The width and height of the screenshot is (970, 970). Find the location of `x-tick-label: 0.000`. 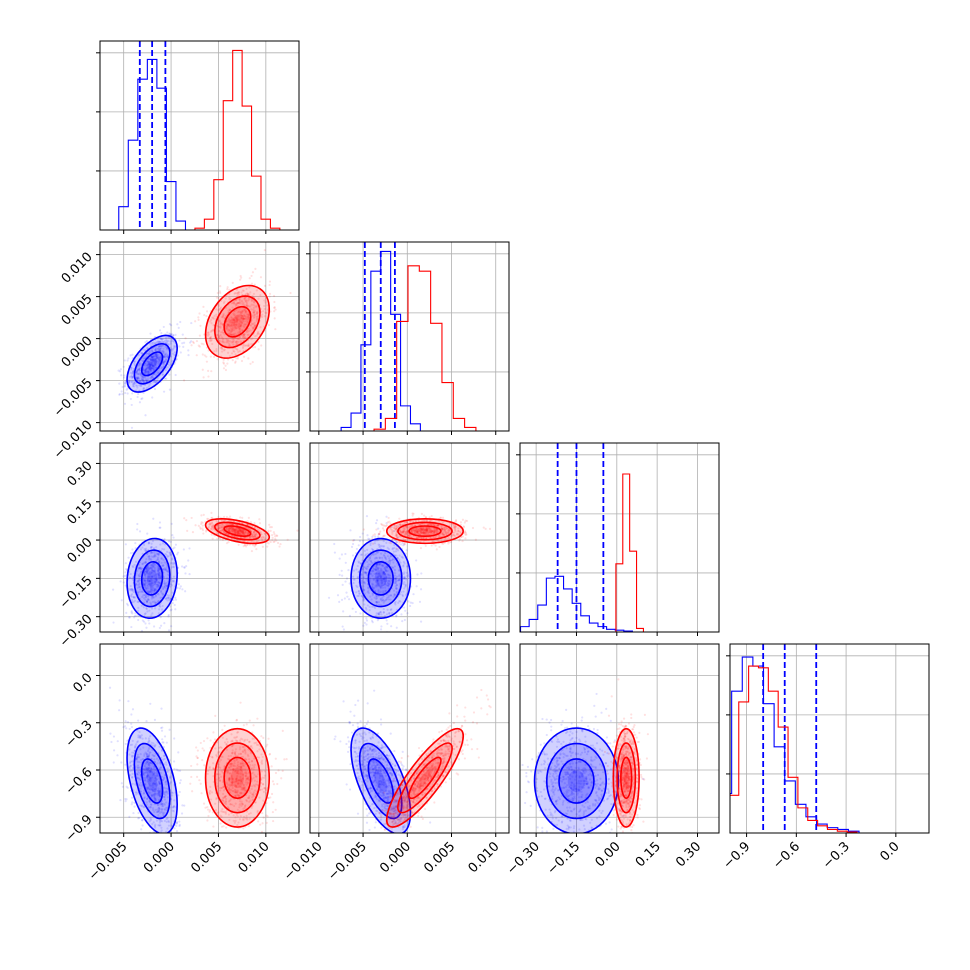

x-tick-label: 0.000 is located at coordinates (395, 857).